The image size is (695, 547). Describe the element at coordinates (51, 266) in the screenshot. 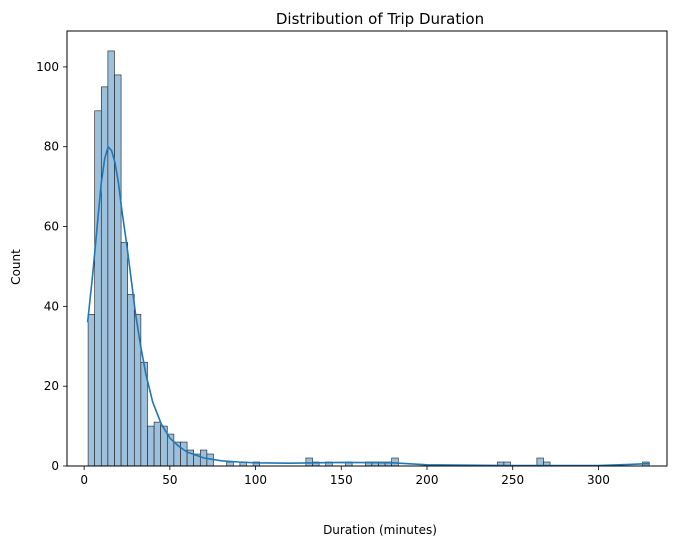

I see `y-axis-ticks: 0 20 40 60 80 100` at that location.